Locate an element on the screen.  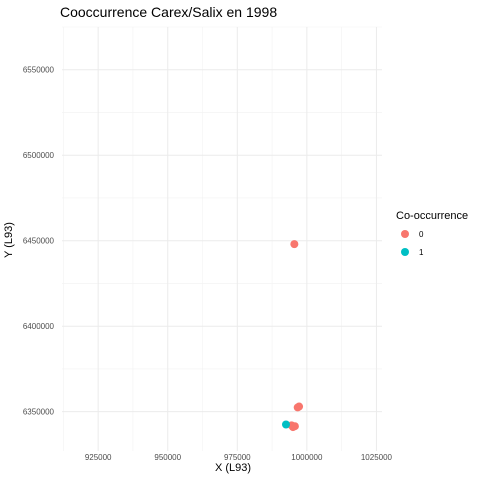
data-points is located at coordinates (293, 336).